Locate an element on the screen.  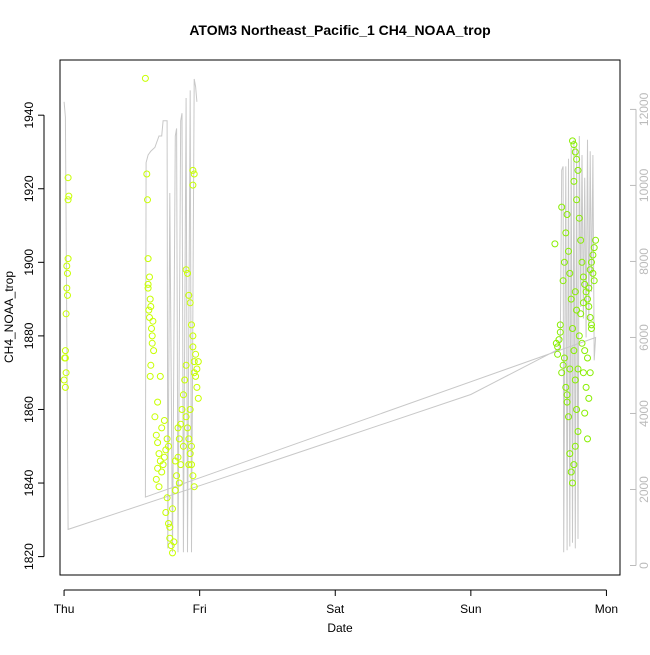
y-tick-label: 1860 is located at coordinates (29, 409).